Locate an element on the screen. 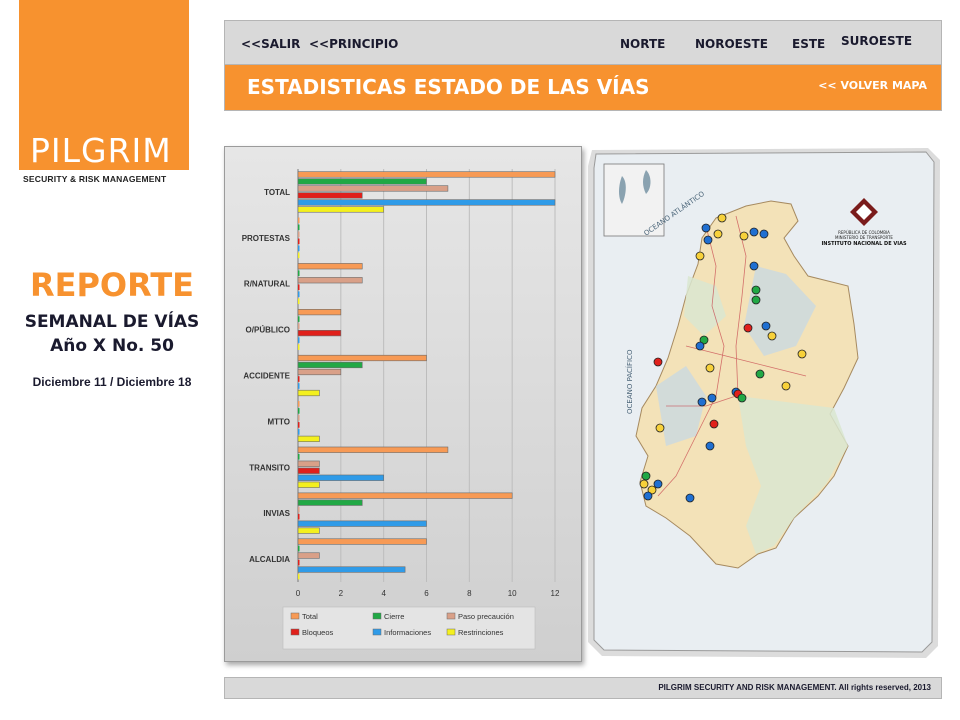 This screenshot has width=960, height=720. chart-legend-label: Paso precaución is located at coordinates (486, 616).